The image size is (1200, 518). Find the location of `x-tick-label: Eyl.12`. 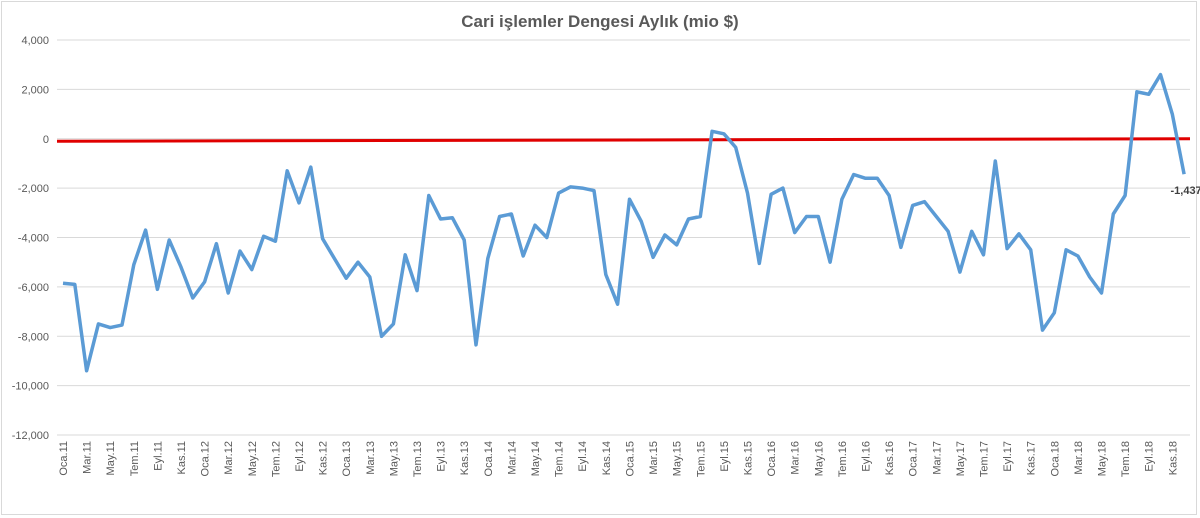

x-tick-label: Eyl.12 is located at coordinates (300, 456).